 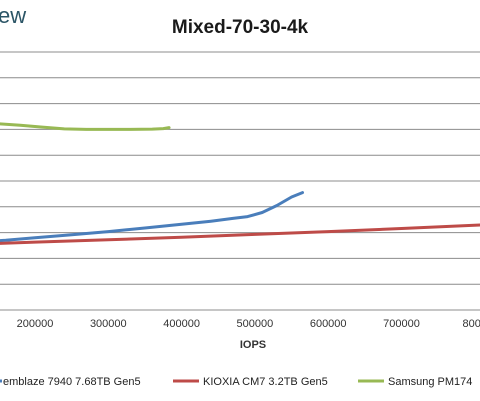 I want to click on brand-logo-text: ew, so click(x=13, y=15).